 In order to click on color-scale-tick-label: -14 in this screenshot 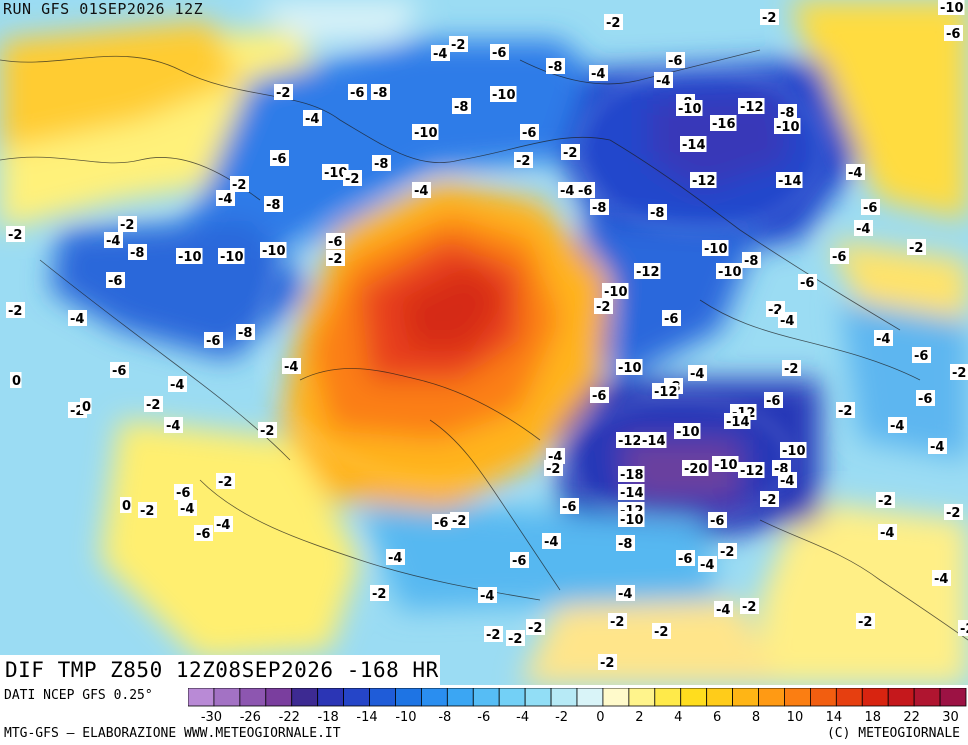, I will do `click(366, 717)`.